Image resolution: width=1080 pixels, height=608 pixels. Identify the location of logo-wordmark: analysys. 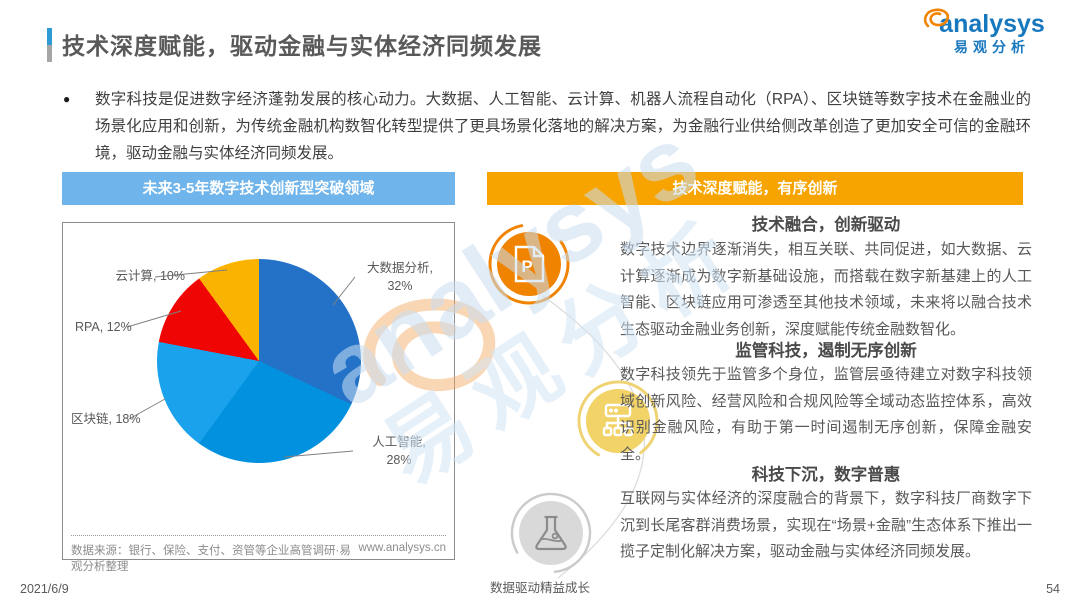
(992, 23).